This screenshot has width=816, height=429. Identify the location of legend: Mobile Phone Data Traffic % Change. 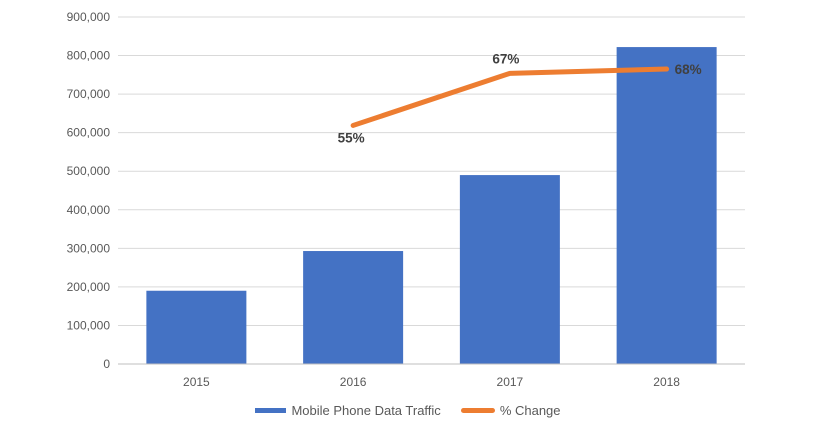
(408, 410).